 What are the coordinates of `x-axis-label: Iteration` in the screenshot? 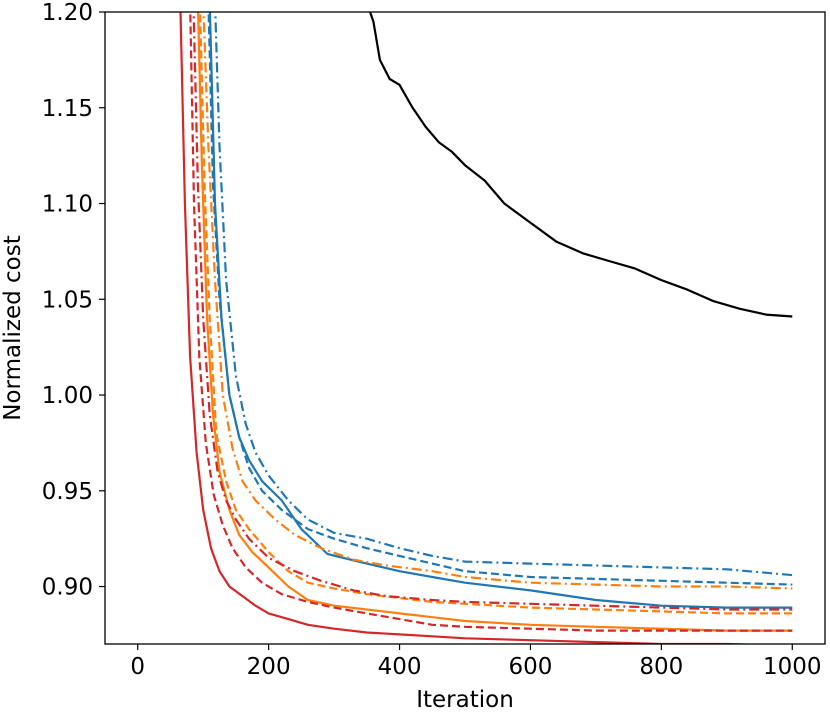 It's located at (465, 699).